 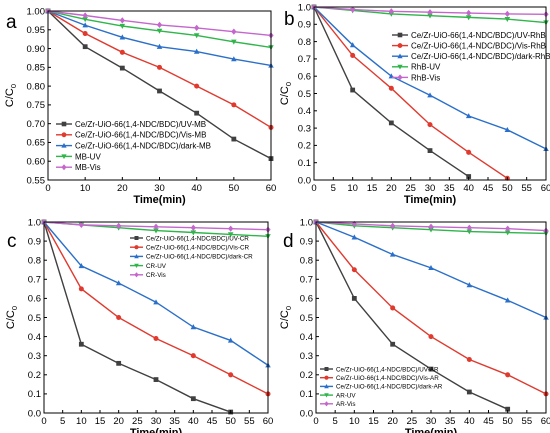 I want to click on y-tick-label: 0.60, so click(x=36, y=162).